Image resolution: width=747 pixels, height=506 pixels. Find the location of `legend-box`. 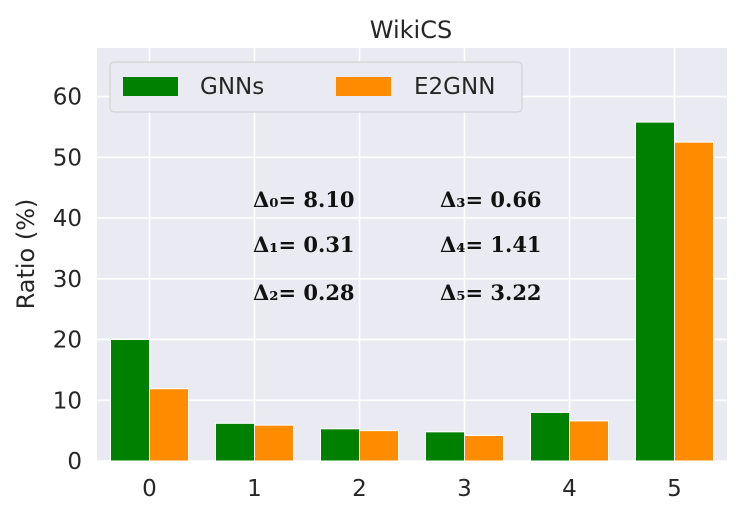

legend-box is located at coordinates (316, 87).